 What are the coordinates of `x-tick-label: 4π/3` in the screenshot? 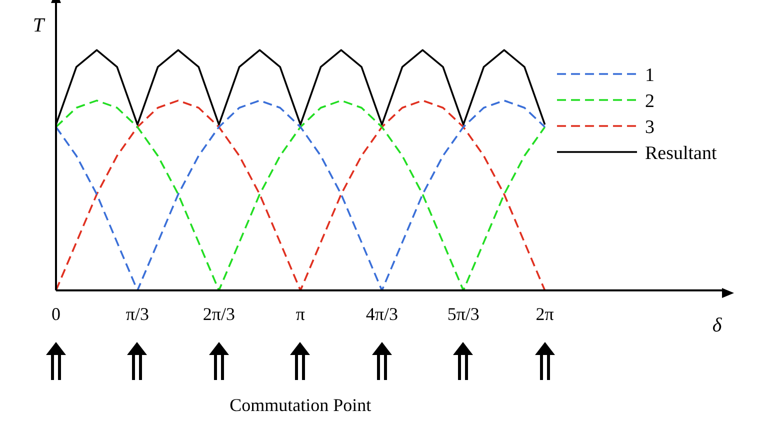 It's located at (382, 314).